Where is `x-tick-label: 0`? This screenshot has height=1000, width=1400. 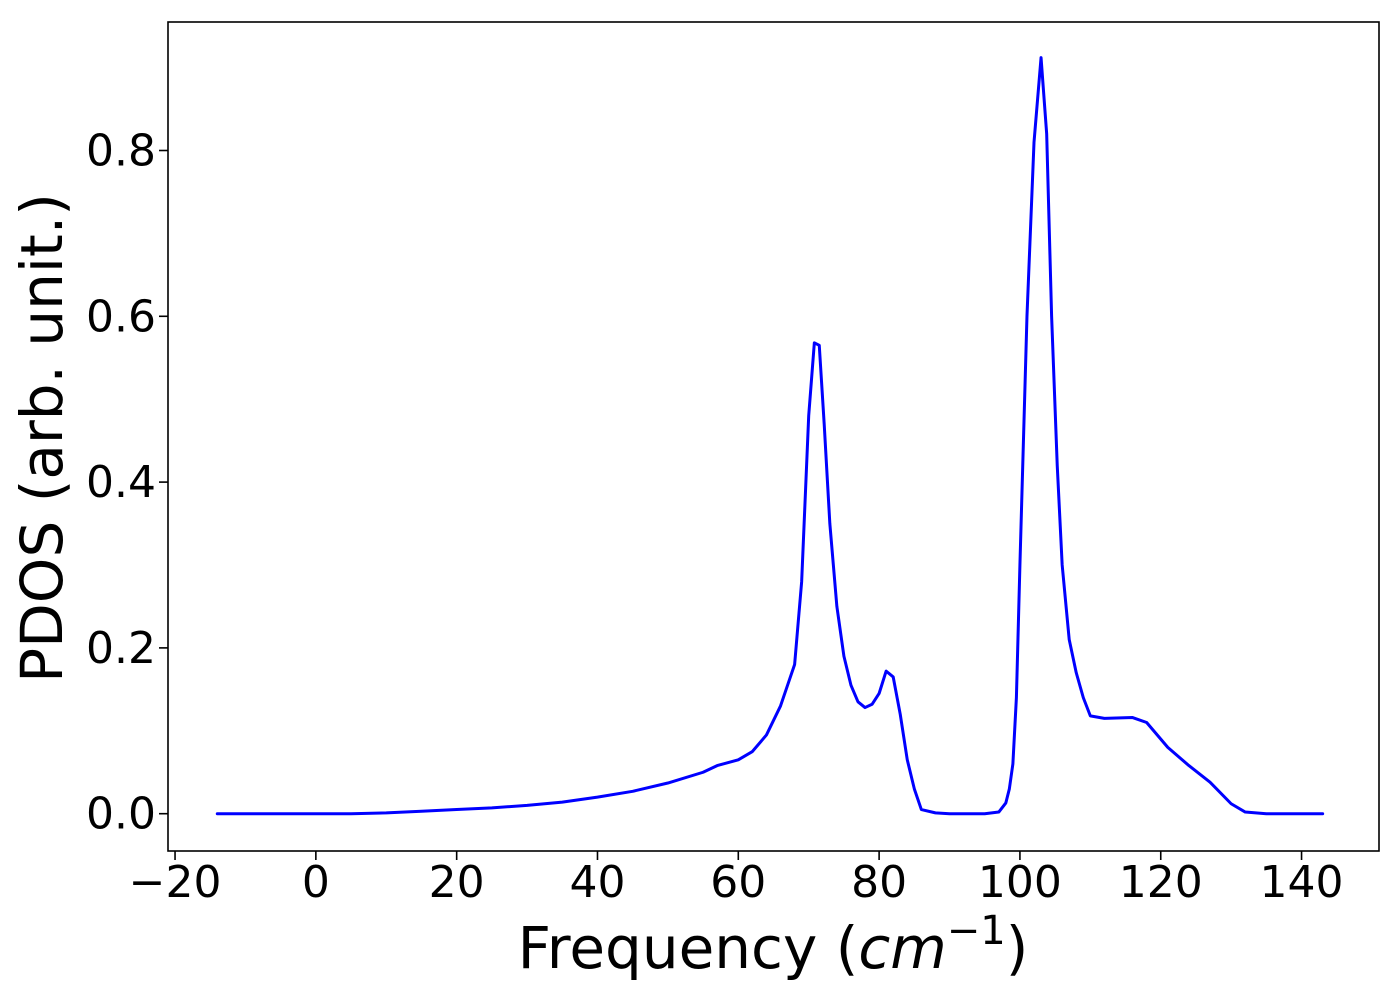 x-tick-label: 0 is located at coordinates (316, 882).